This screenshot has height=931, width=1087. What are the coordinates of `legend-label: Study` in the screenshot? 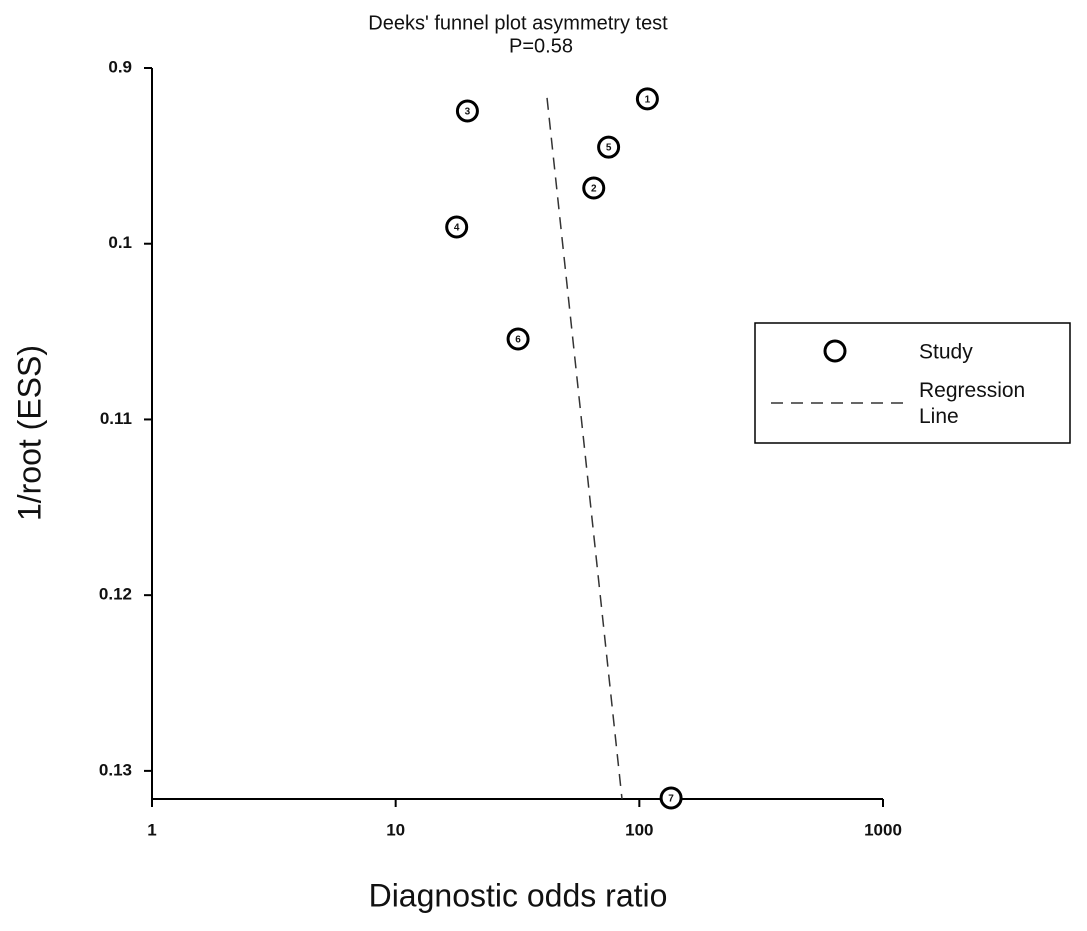 It's located at (946, 352).